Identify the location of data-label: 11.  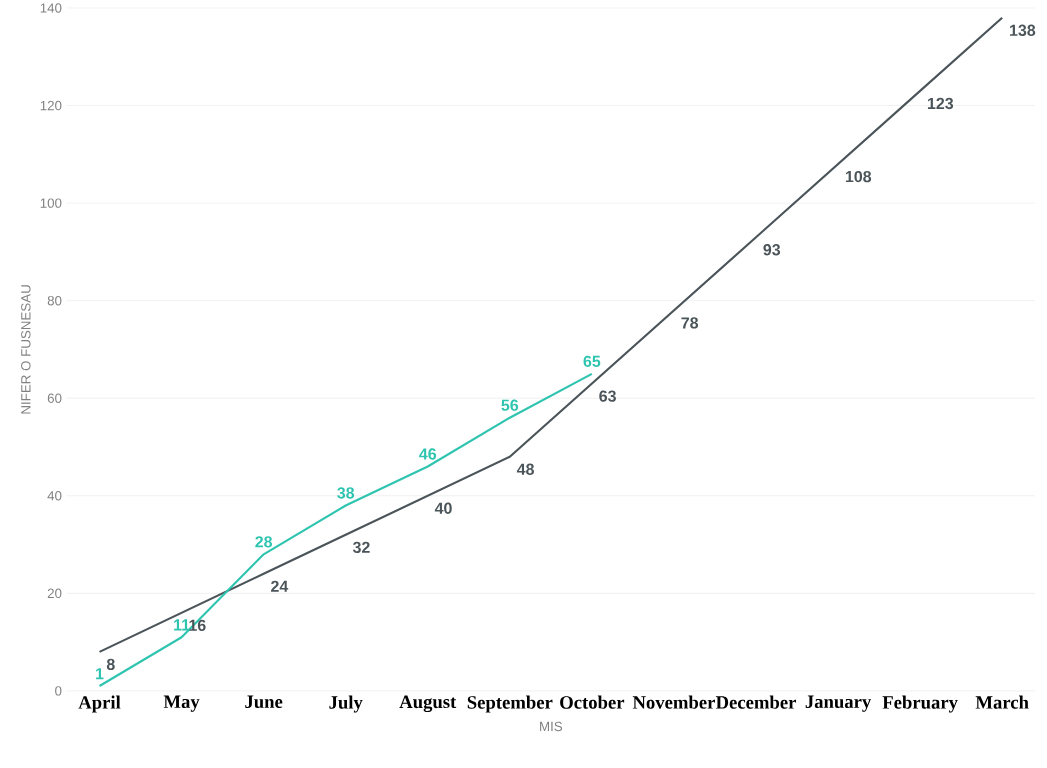
(182, 625).